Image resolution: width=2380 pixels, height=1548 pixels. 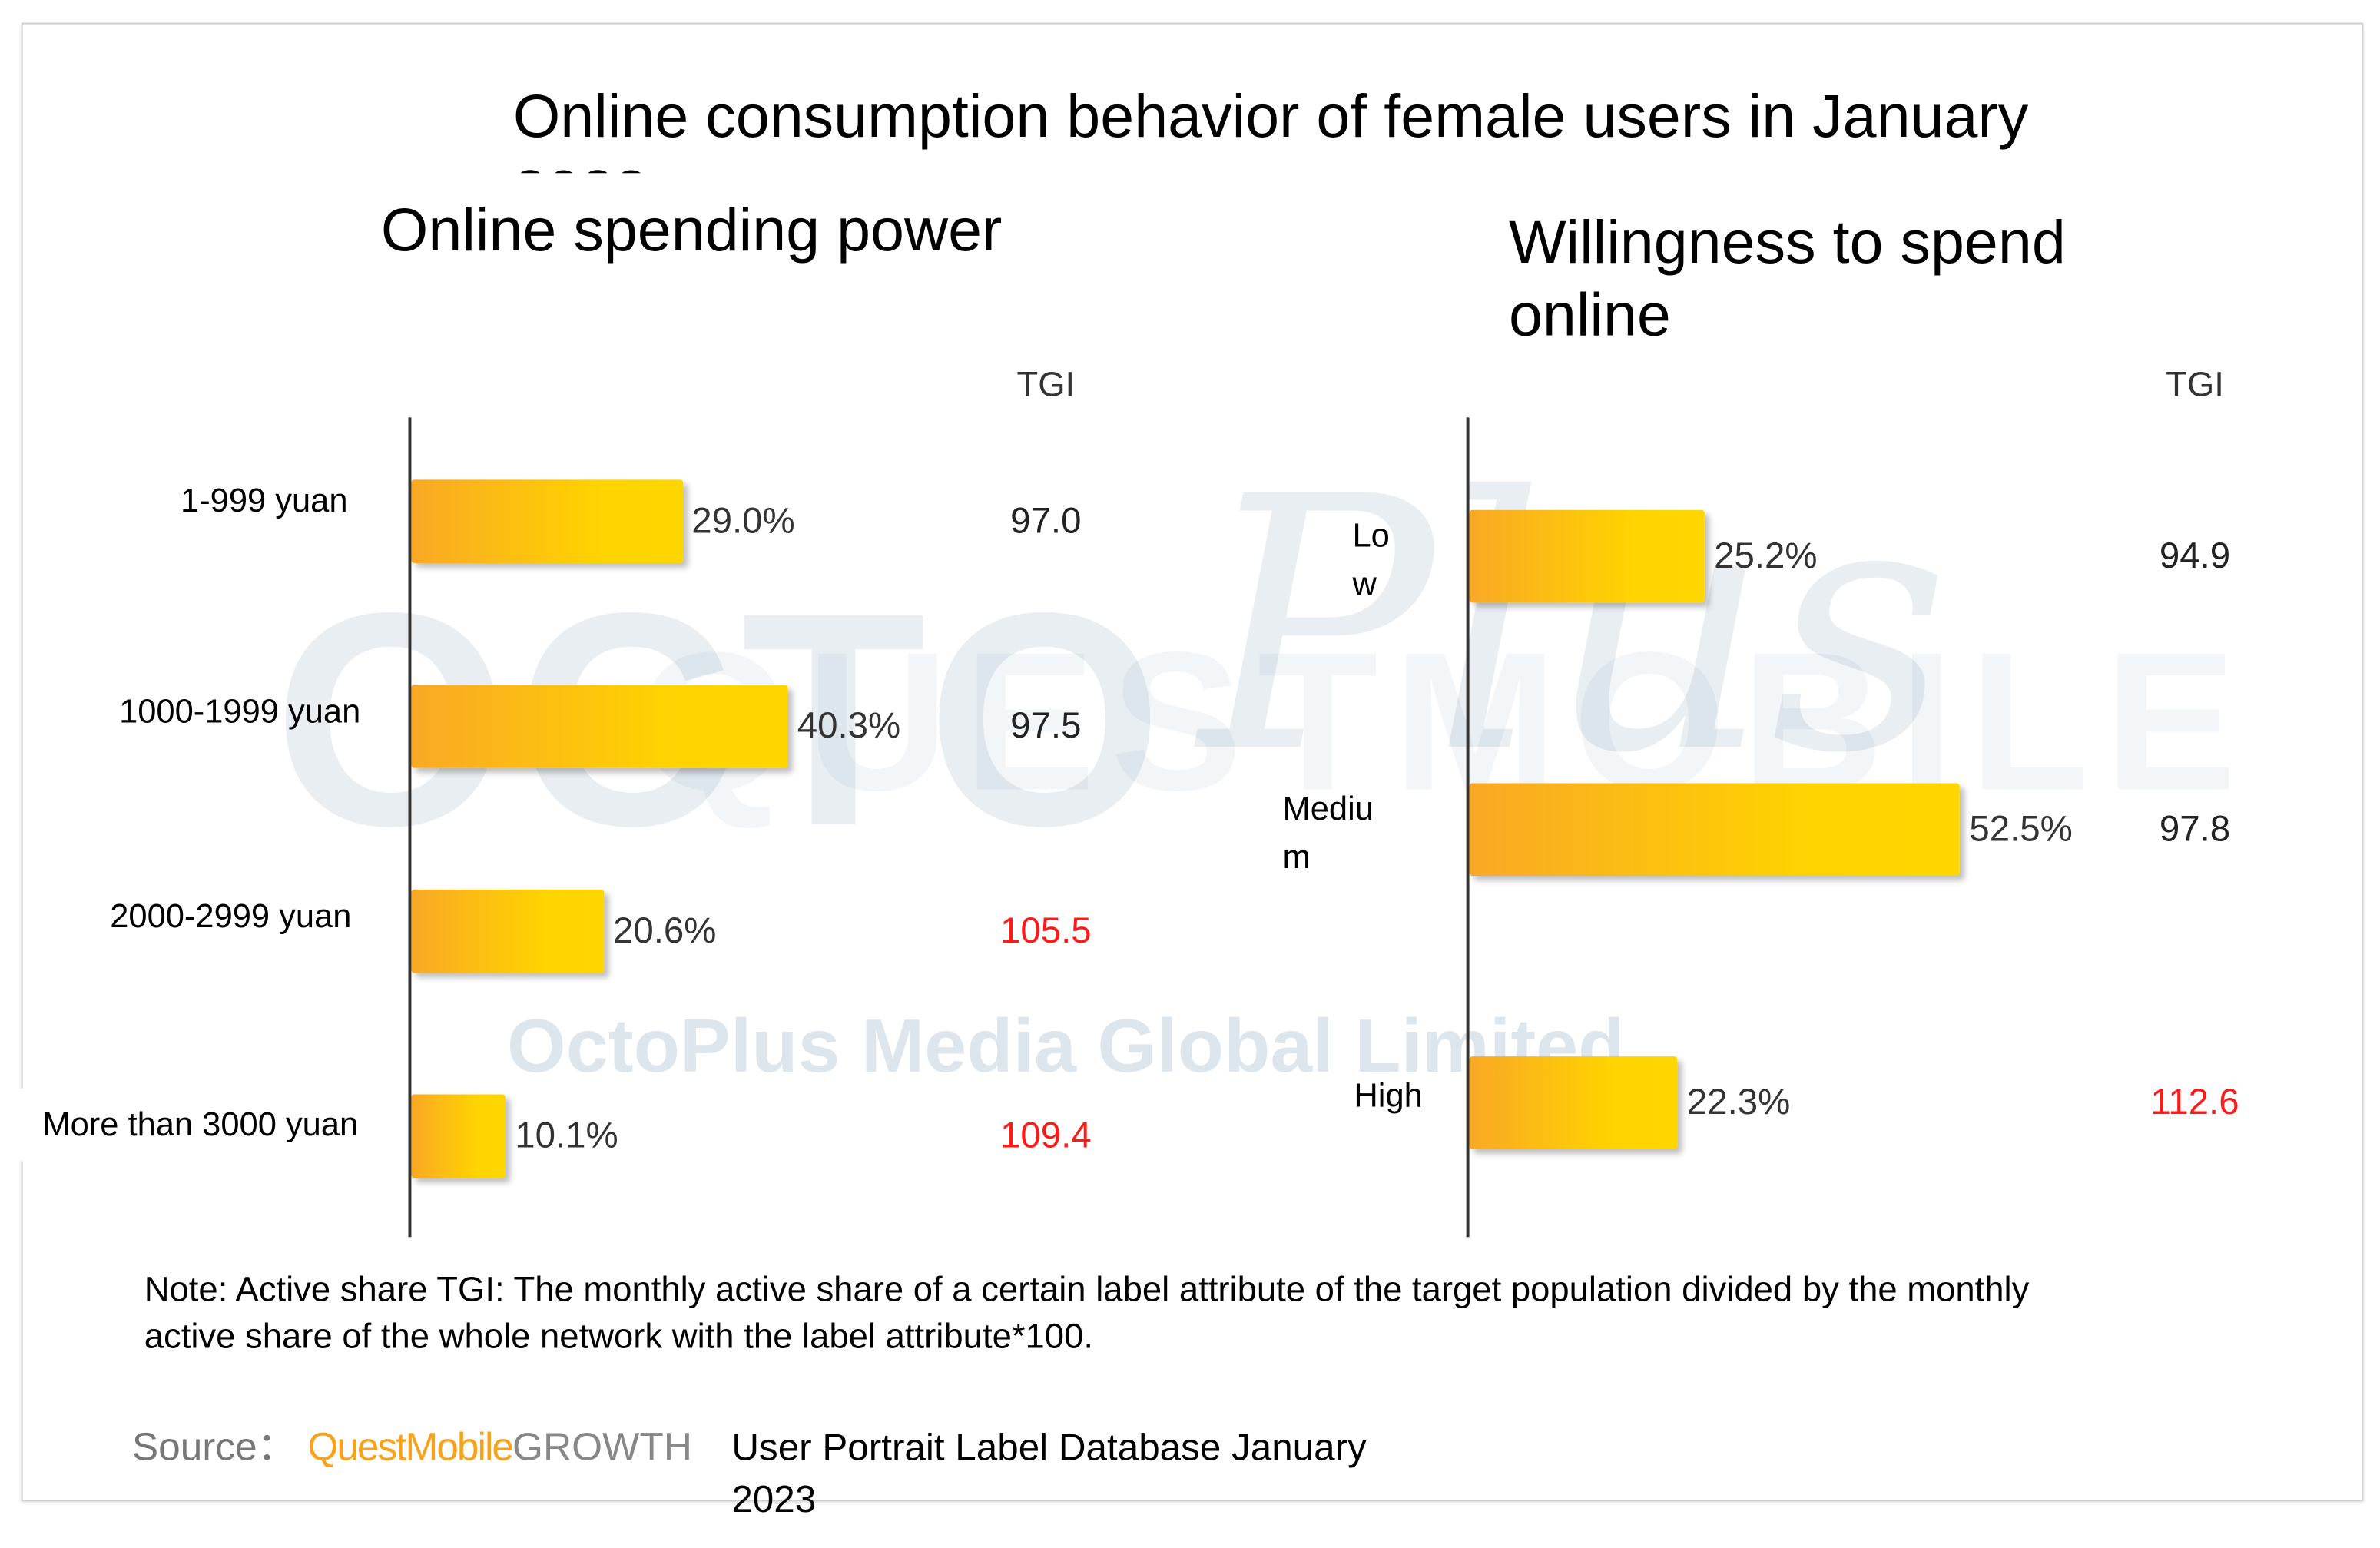 What do you see at coordinates (1045, 930) in the screenshot?
I see `tgi-value: 105.5` at bounding box center [1045, 930].